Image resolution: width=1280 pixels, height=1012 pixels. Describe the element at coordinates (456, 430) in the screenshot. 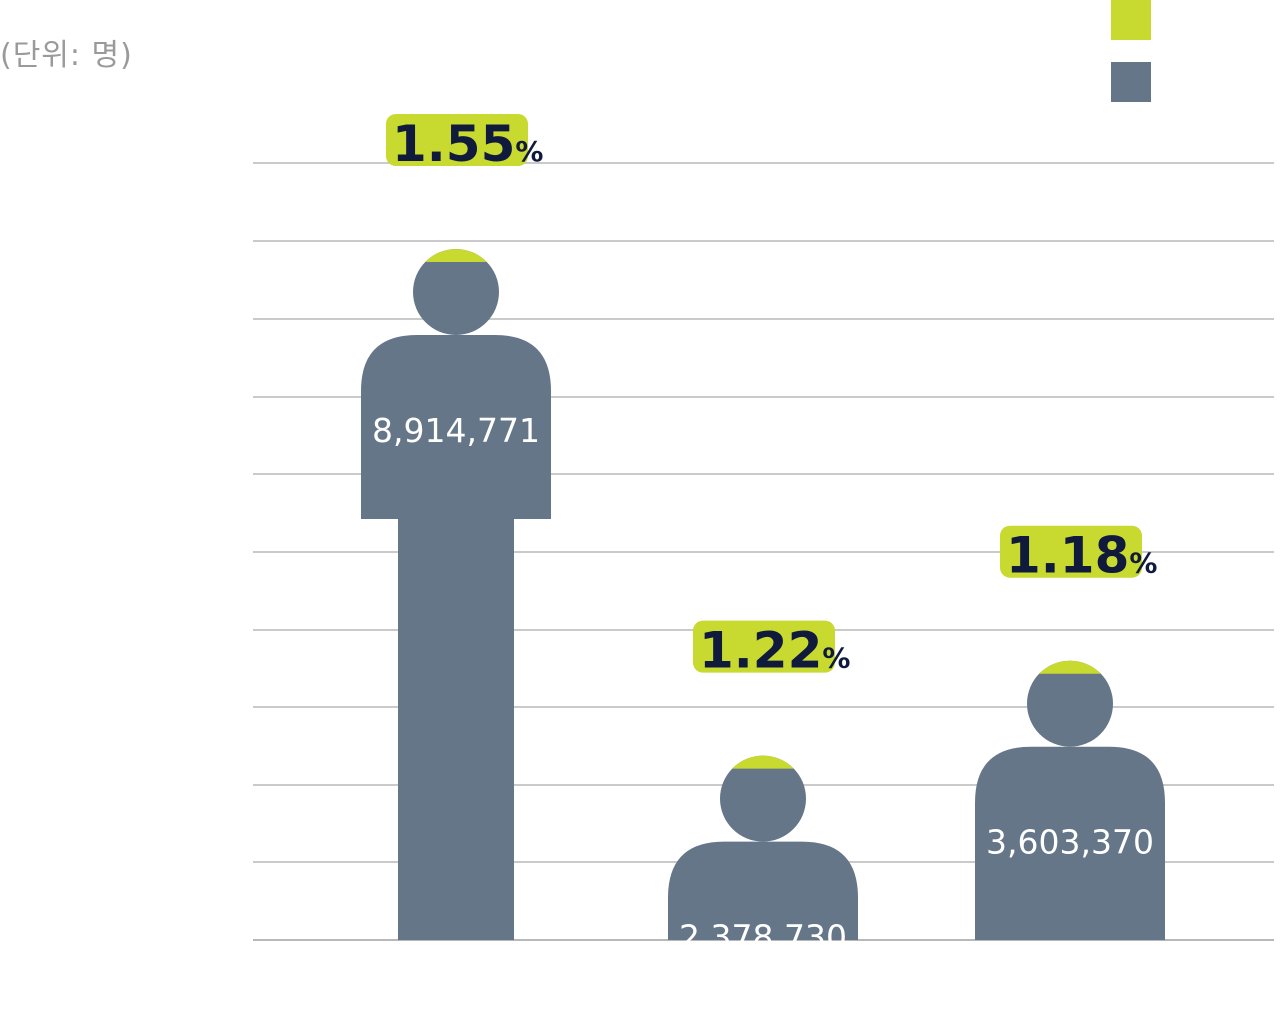

I see `value-label: 8,914,771` at that location.